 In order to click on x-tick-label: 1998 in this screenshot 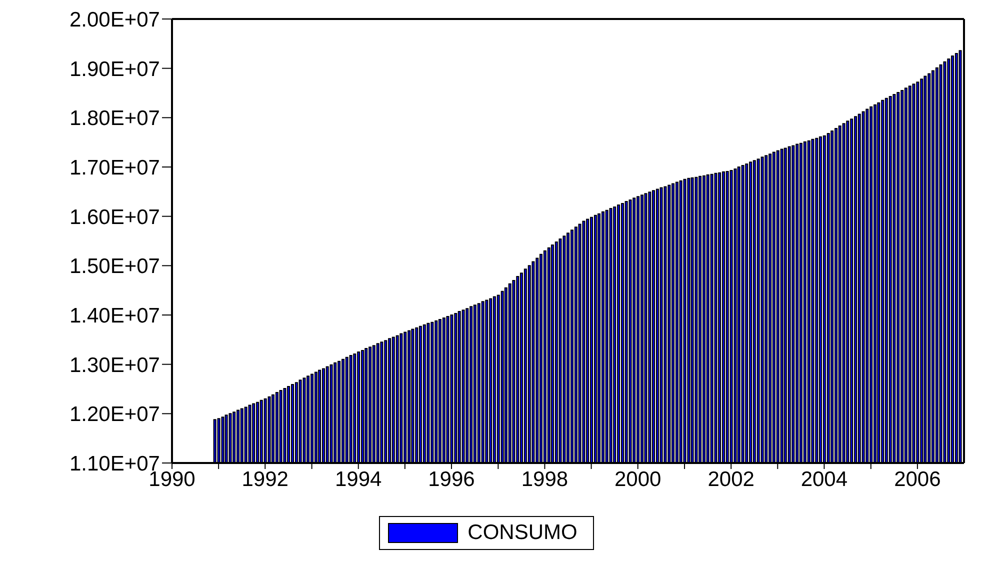, I will do `click(544, 479)`.